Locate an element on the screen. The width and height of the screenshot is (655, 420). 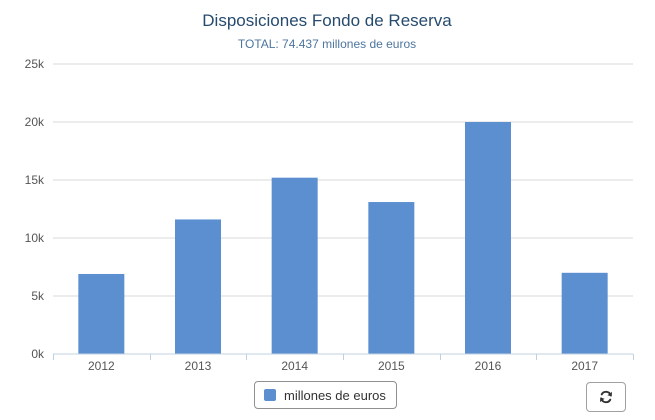
legend-item: millones de euros is located at coordinates (325, 395).